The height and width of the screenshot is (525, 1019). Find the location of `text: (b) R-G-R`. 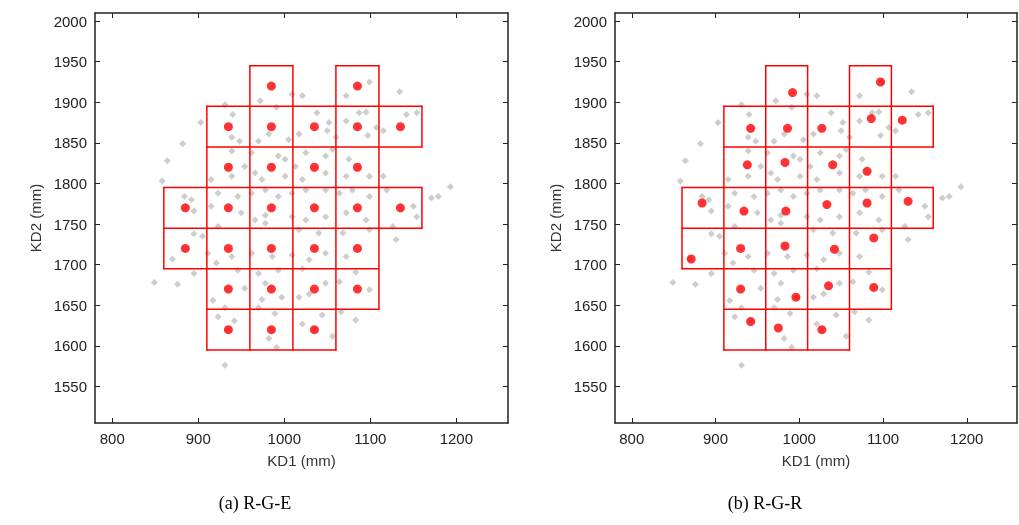

text: (b) R-G-R is located at coordinates (764, 503).